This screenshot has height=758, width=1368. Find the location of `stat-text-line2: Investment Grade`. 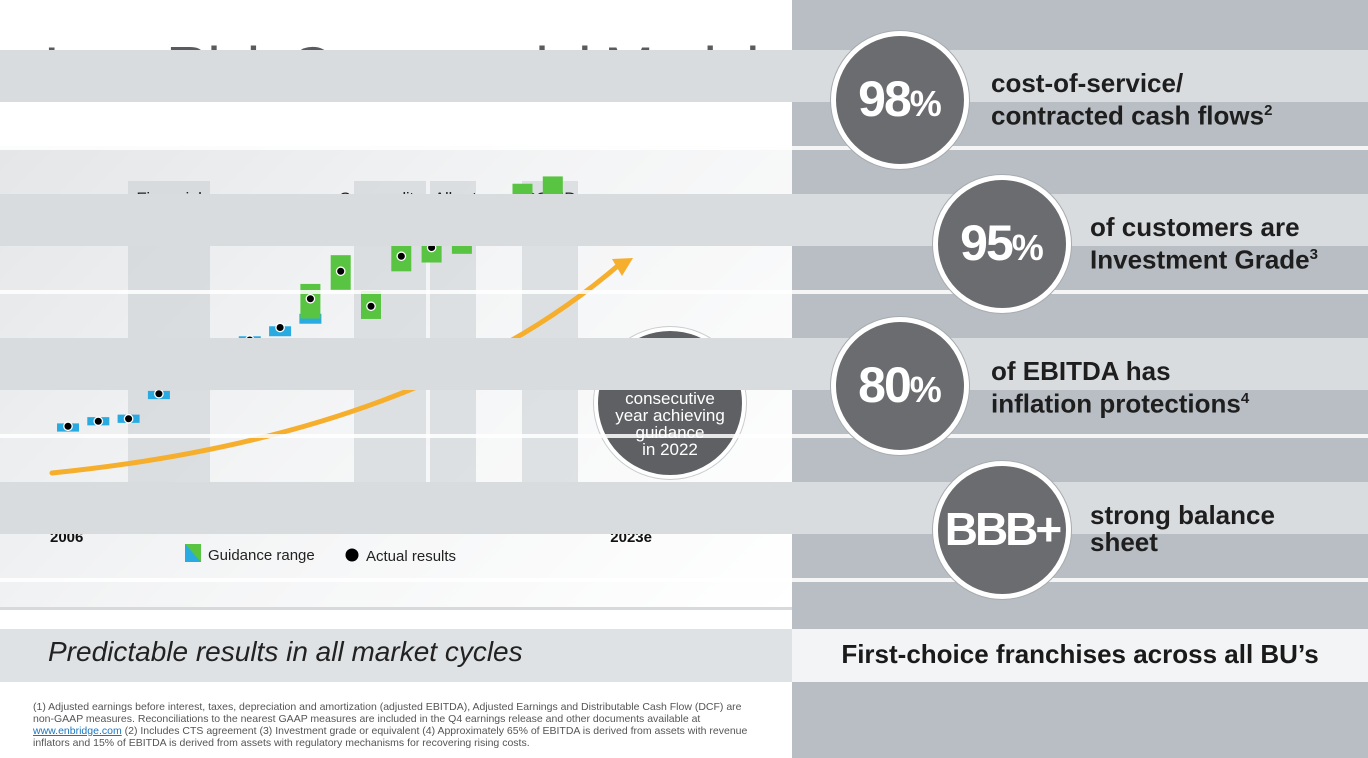

stat-text-line2: Investment Grade is located at coordinates (1200, 259).